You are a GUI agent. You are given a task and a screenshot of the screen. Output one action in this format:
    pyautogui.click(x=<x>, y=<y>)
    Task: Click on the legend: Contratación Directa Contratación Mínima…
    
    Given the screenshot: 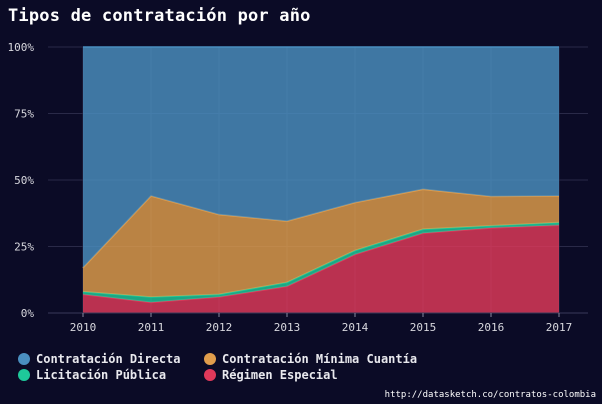 What is the action you would take?
    pyautogui.click(x=217, y=367)
    